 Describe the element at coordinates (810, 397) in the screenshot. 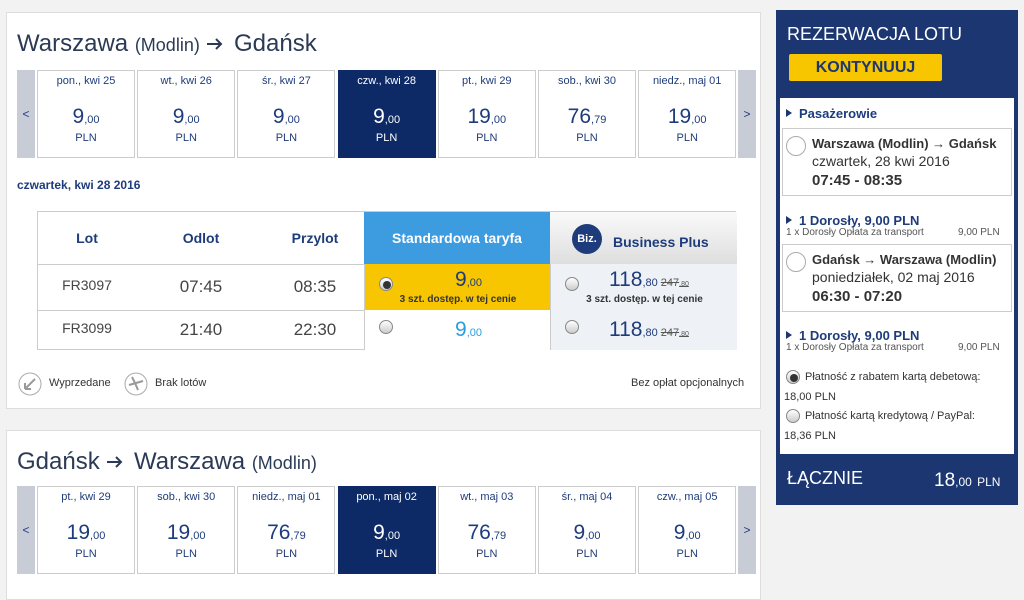

I see `payment-amount: 18,00 PLN` at that location.